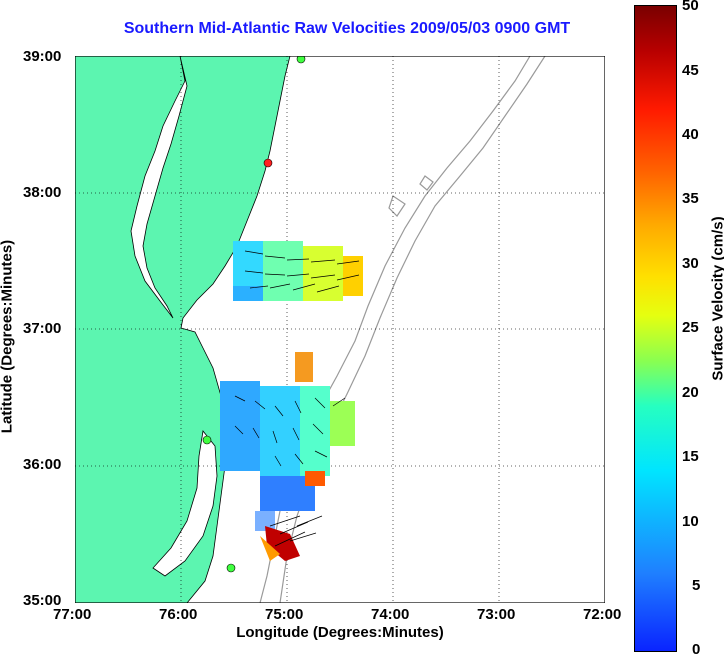 Image resolution: width=724 pixels, height=659 pixels. What do you see at coordinates (690, 327) in the screenshot?
I see `colorbar-tick: 25` at bounding box center [690, 327].